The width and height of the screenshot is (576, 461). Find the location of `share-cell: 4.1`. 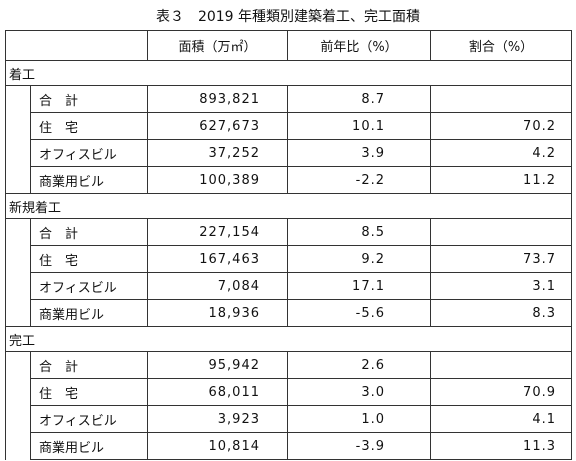

share-cell: 4.1 is located at coordinates (501, 419).